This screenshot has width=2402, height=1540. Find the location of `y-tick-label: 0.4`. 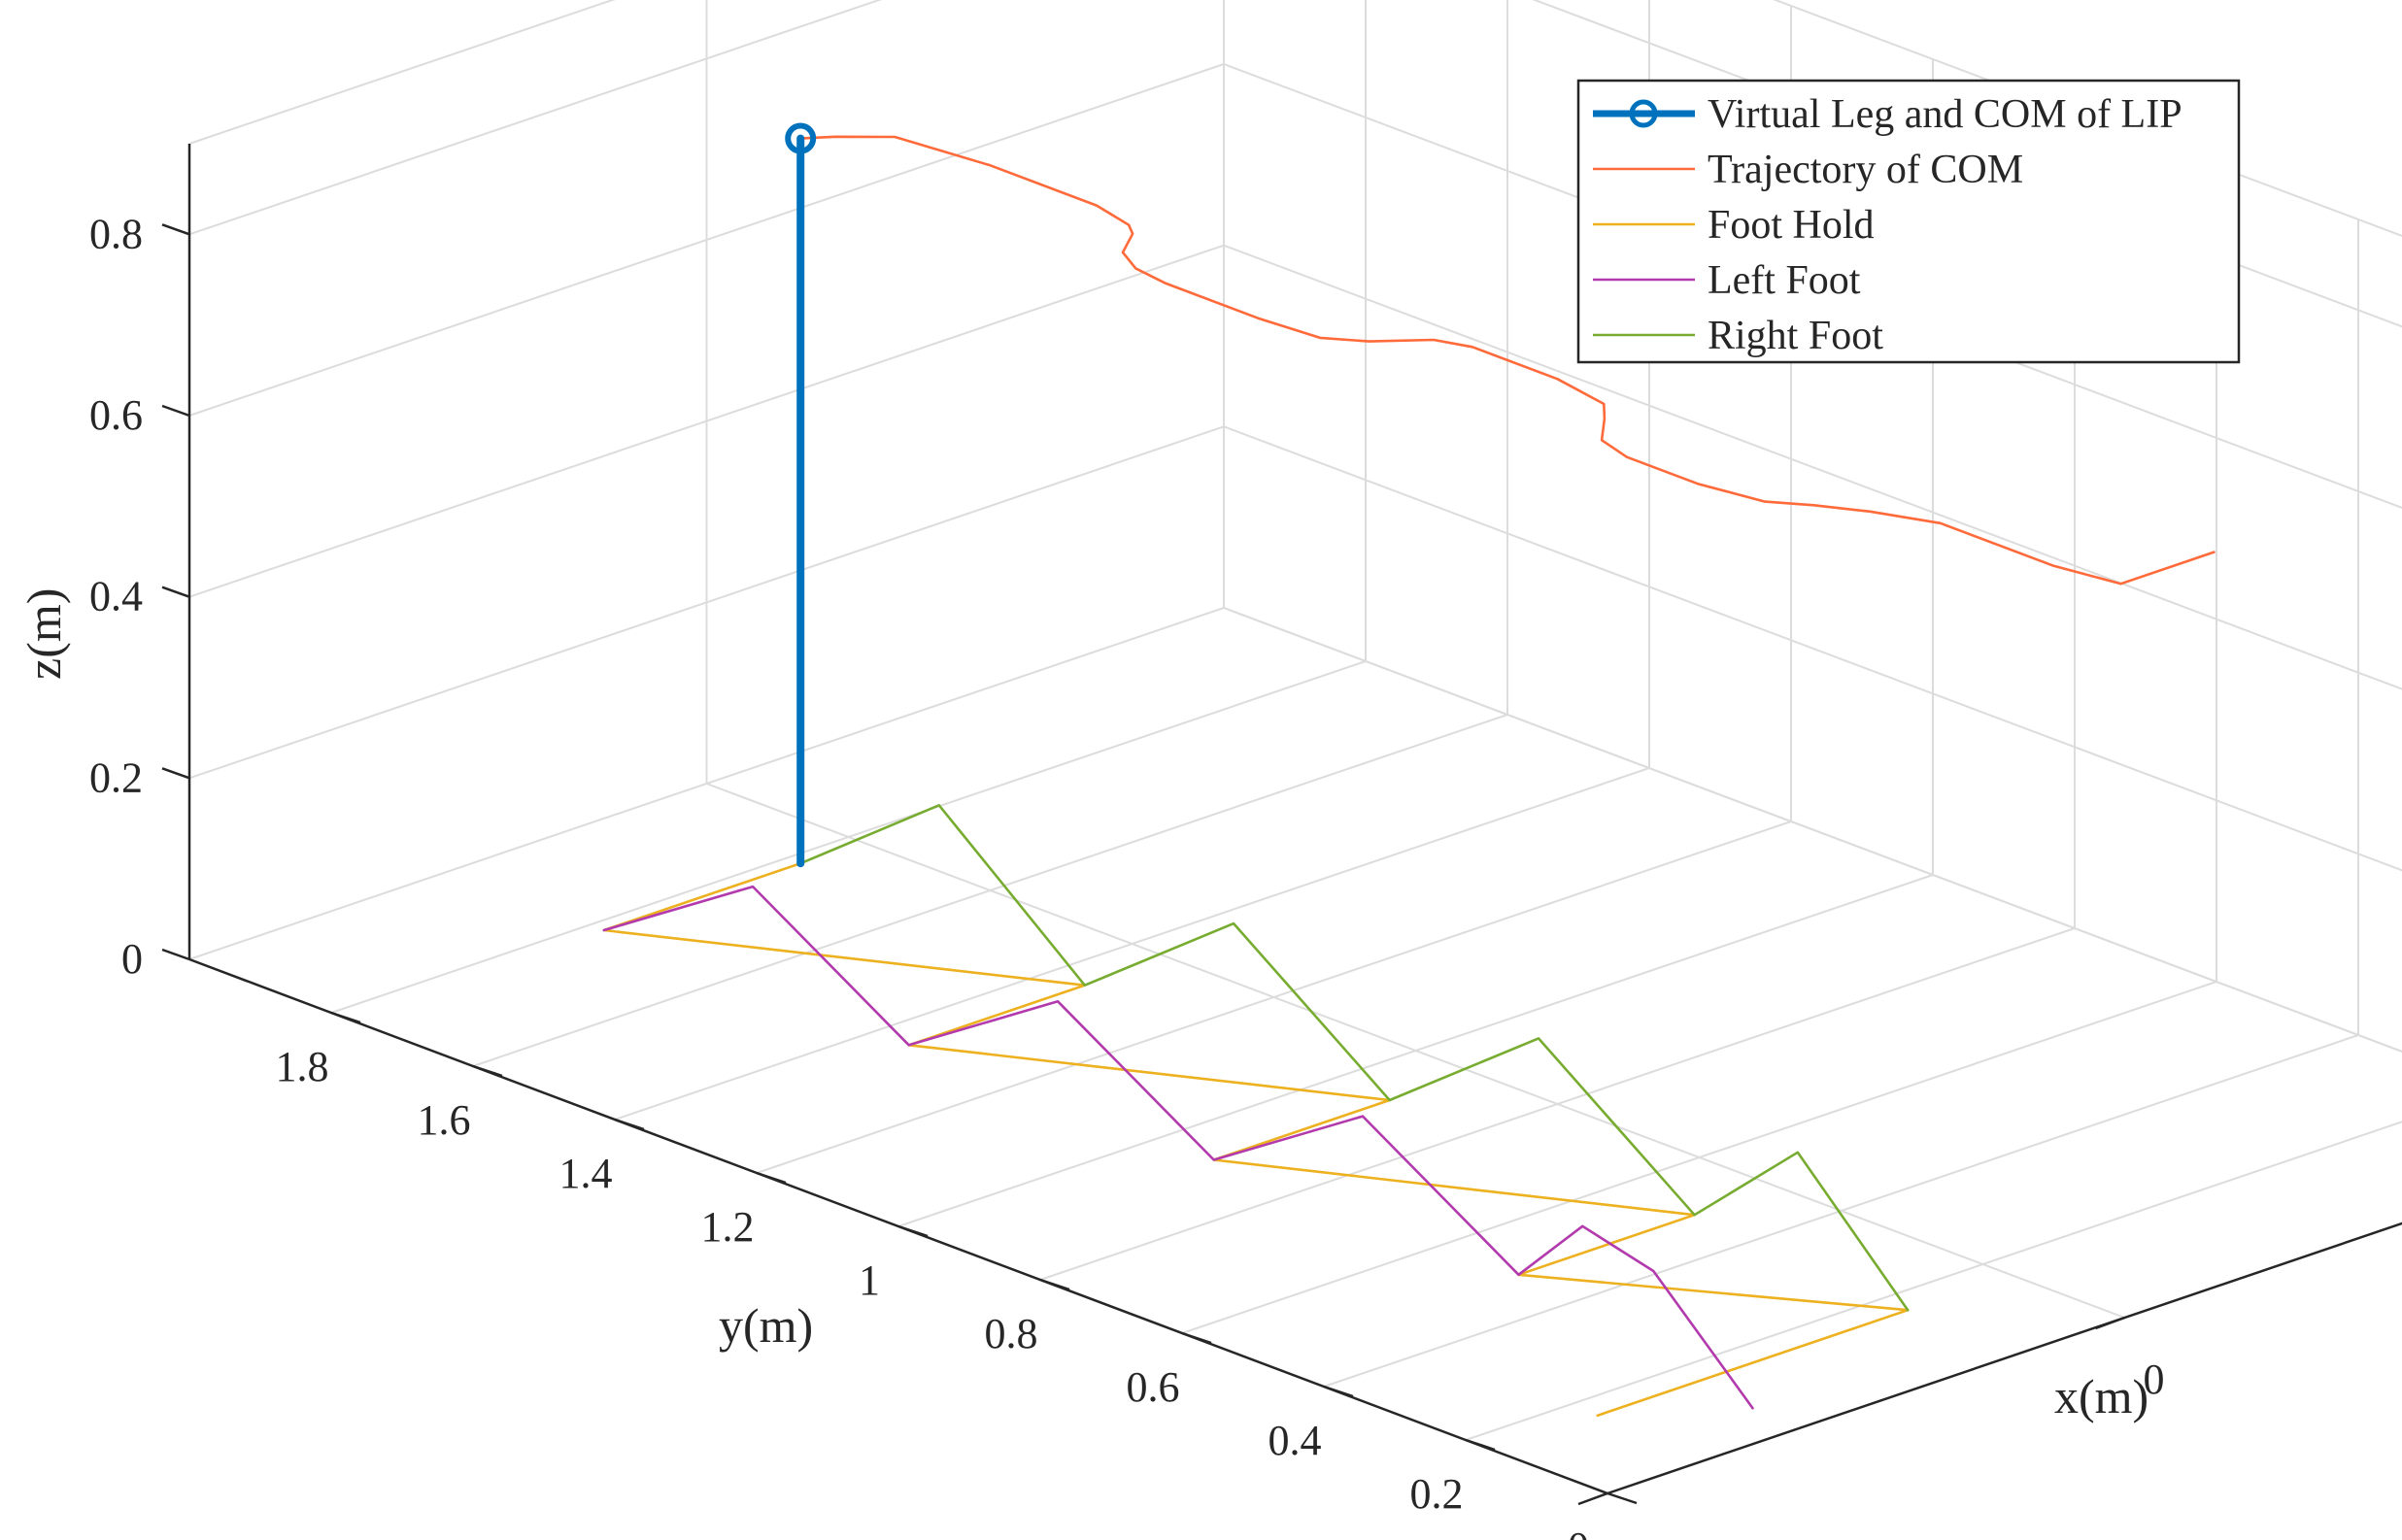

y-tick-label: 0.4 is located at coordinates (1296, 1440).